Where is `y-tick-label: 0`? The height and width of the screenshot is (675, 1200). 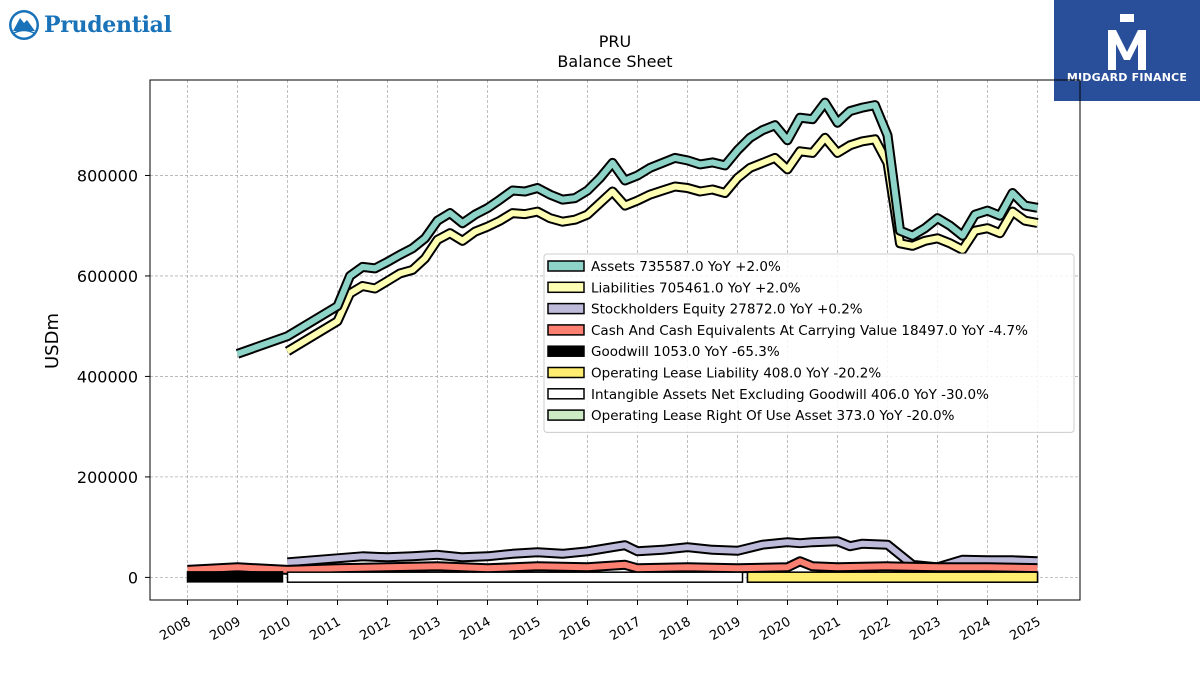
y-tick-label: 0 is located at coordinates (133, 577).